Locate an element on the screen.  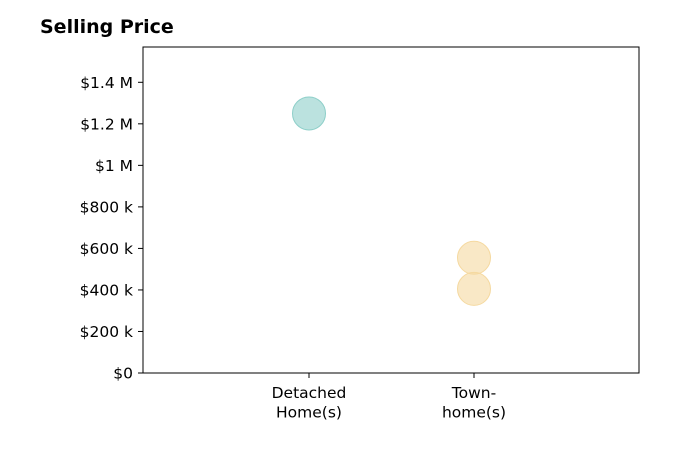
x-tick-label: home(s) is located at coordinates (474, 413).